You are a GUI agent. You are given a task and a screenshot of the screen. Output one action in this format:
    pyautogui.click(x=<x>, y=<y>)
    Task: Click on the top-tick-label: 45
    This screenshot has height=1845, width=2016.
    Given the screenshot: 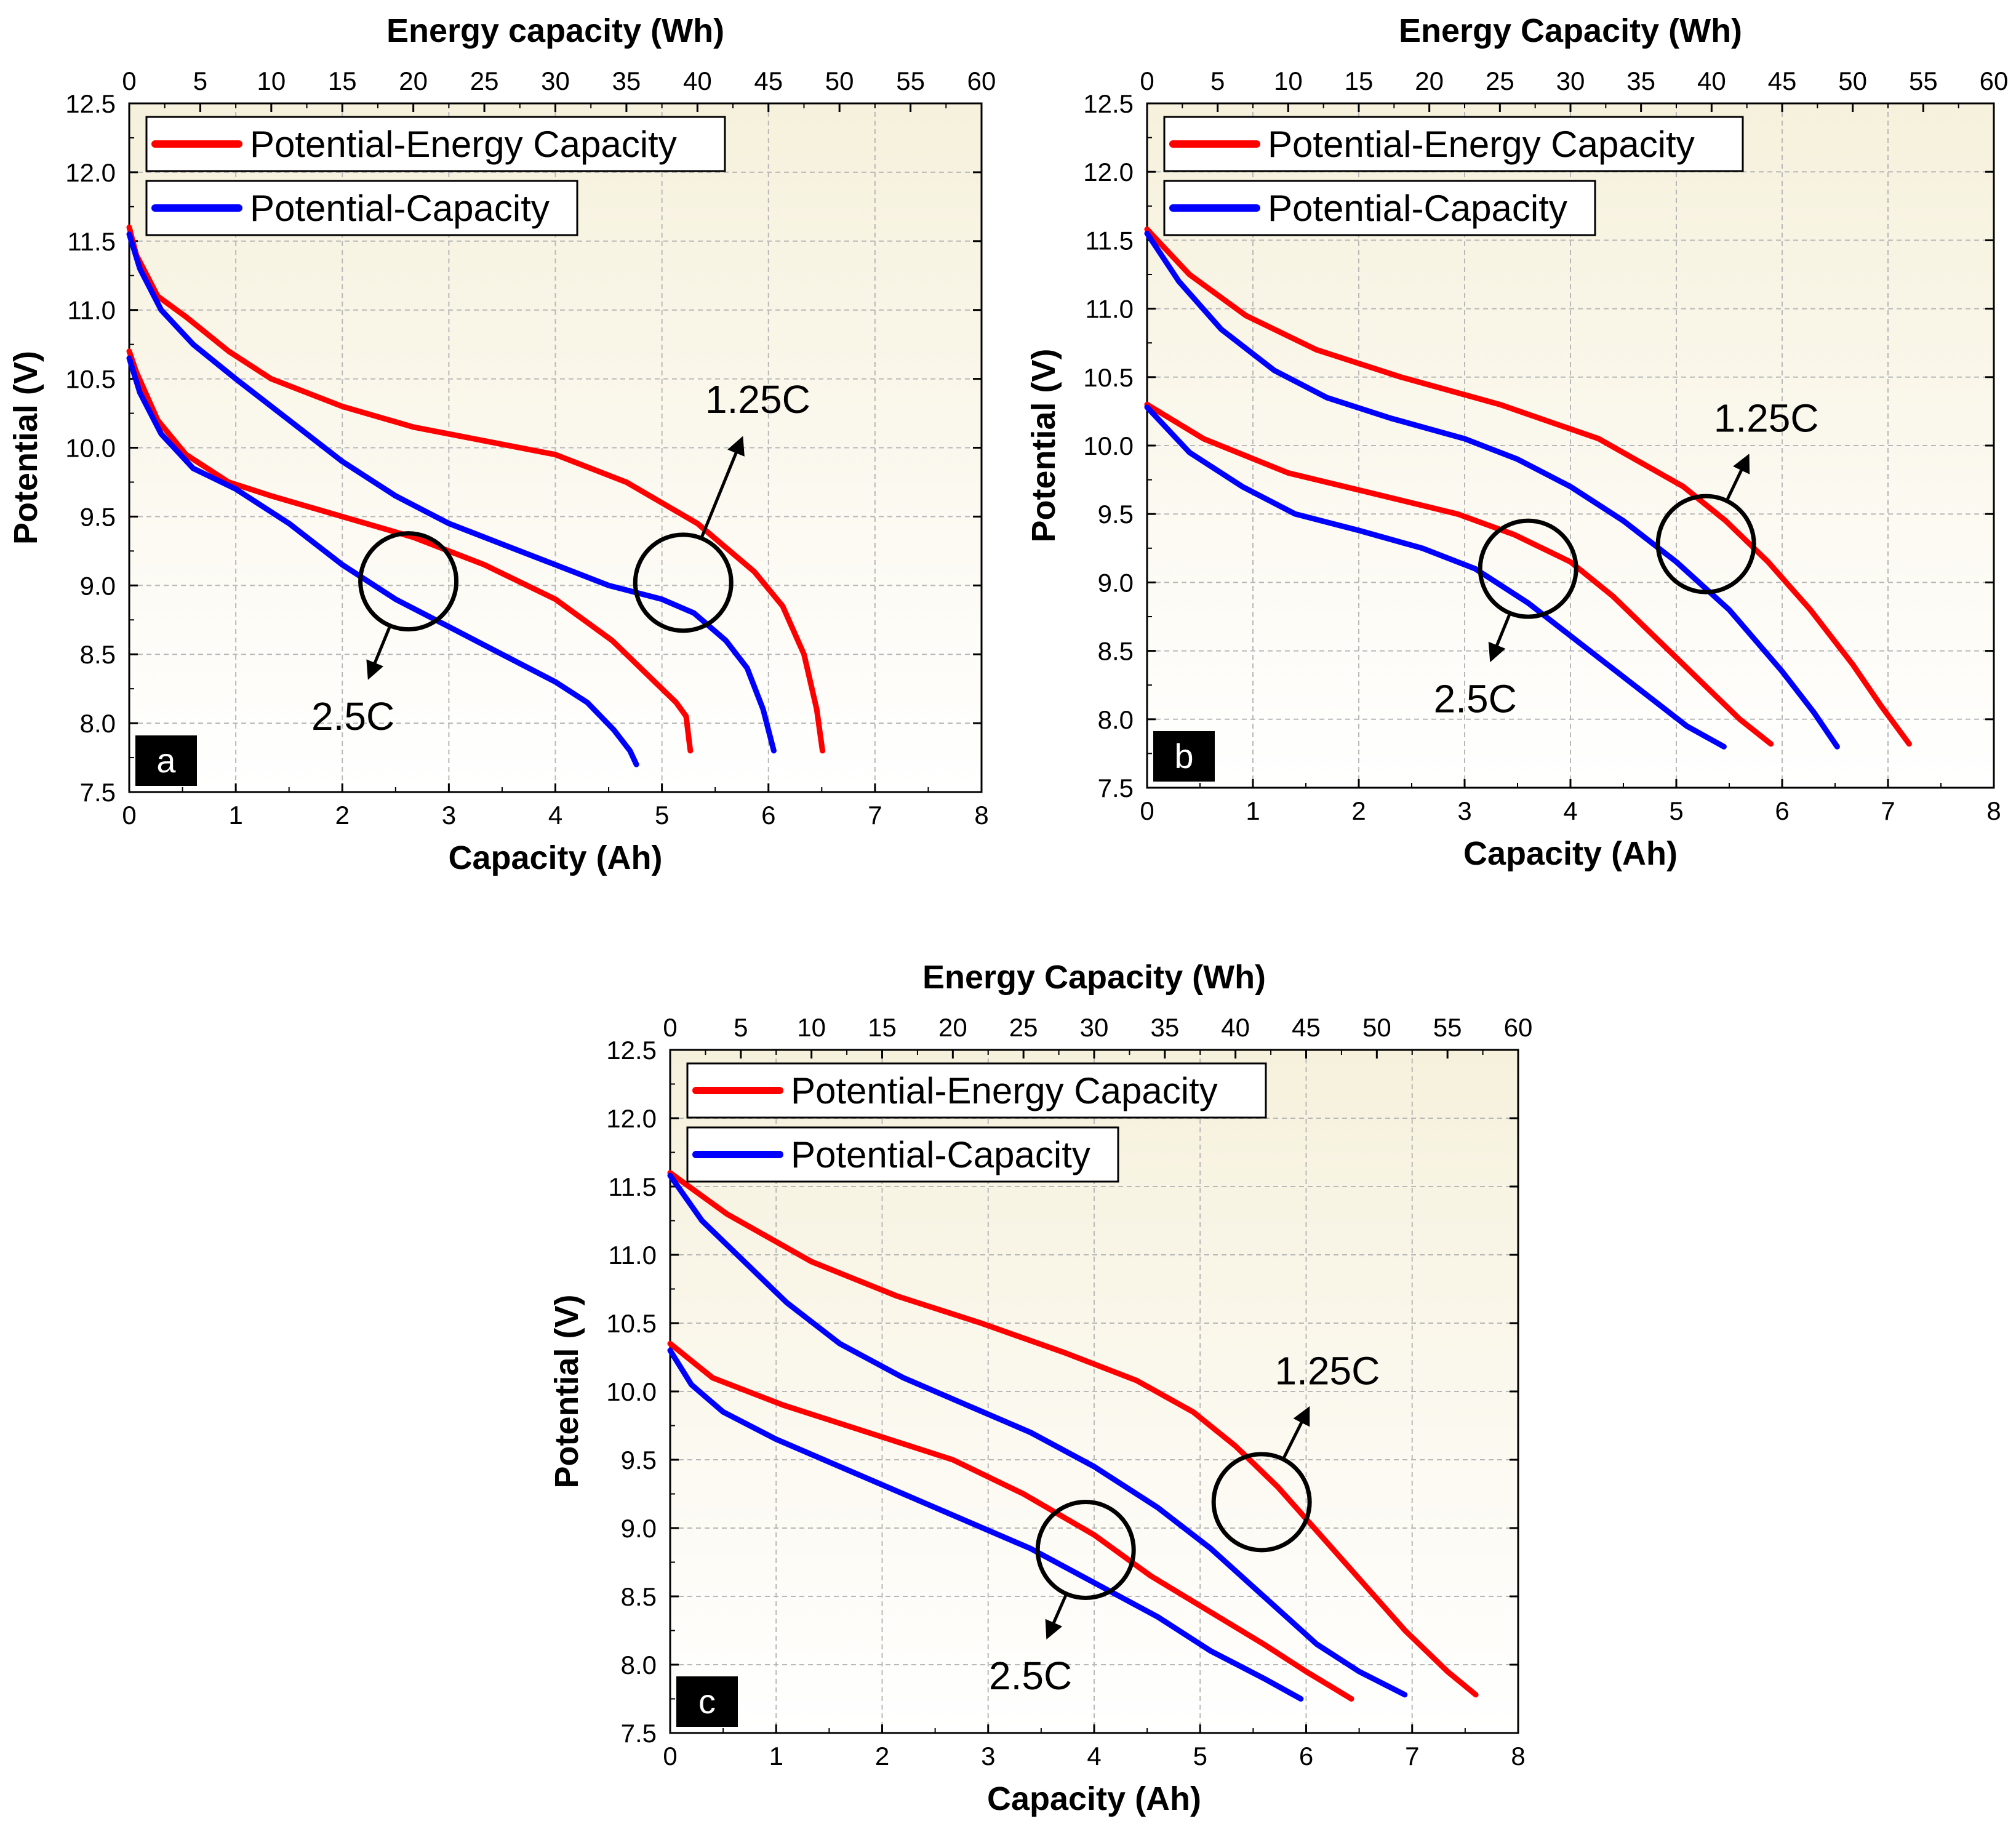 What is the action you would take?
    pyautogui.click(x=1306, y=1027)
    